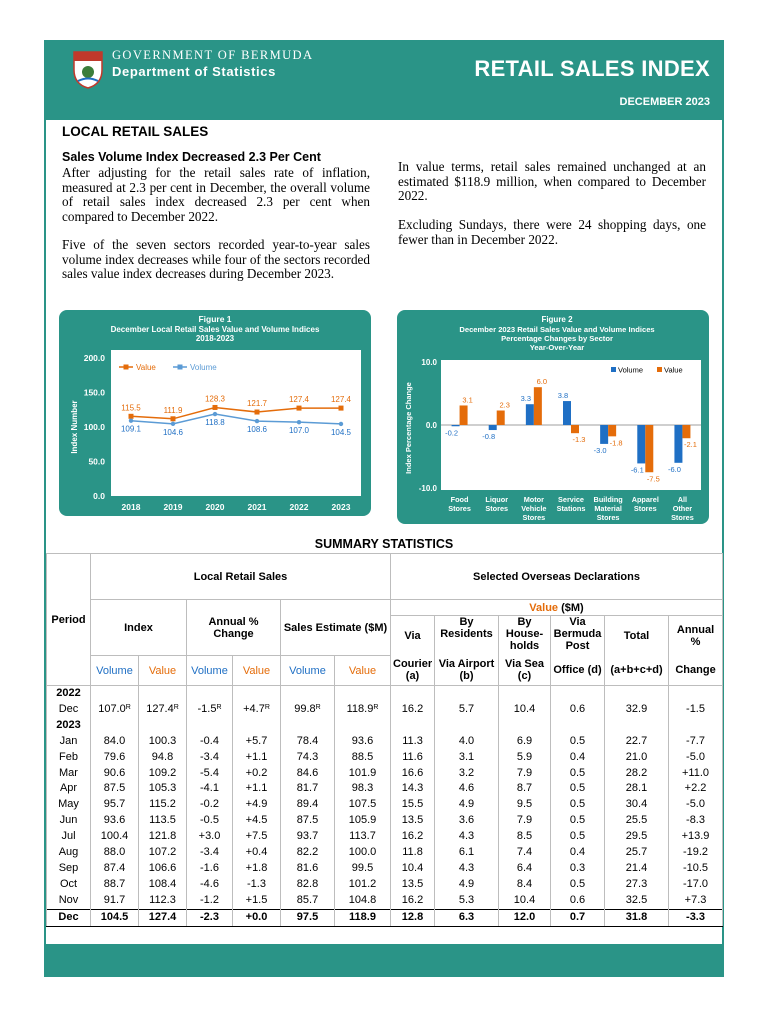 The height and width of the screenshot is (1024, 768). I want to click on table-cell: +2.2, so click(696, 789).